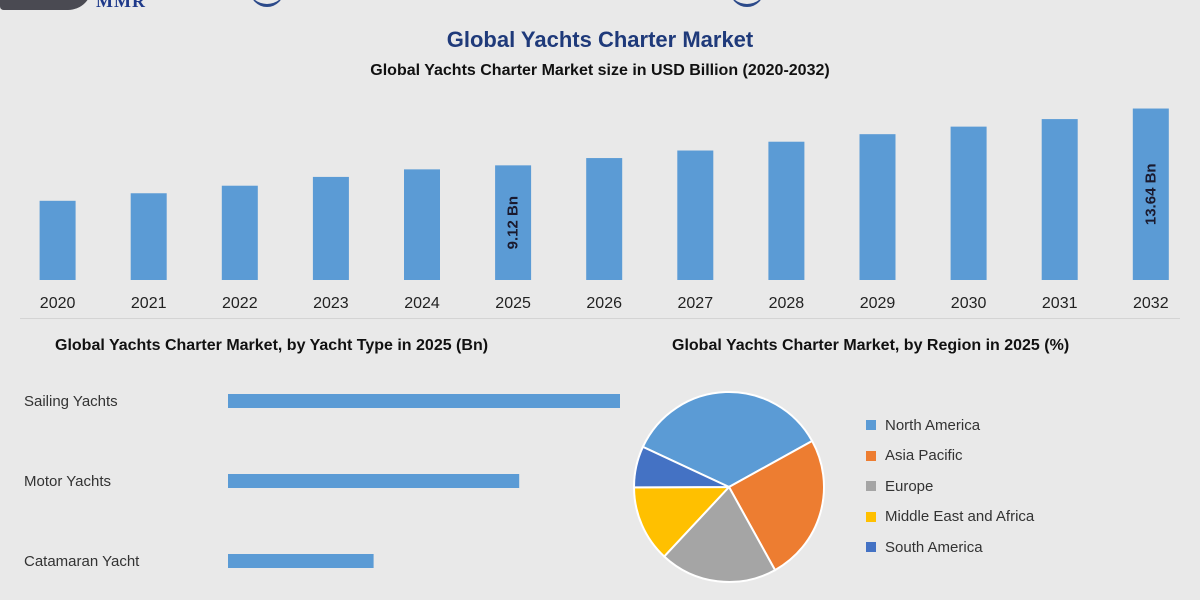 Image resolution: width=1200 pixels, height=600 pixels. I want to click on x-tick-label: 2021, so click(149, 303).